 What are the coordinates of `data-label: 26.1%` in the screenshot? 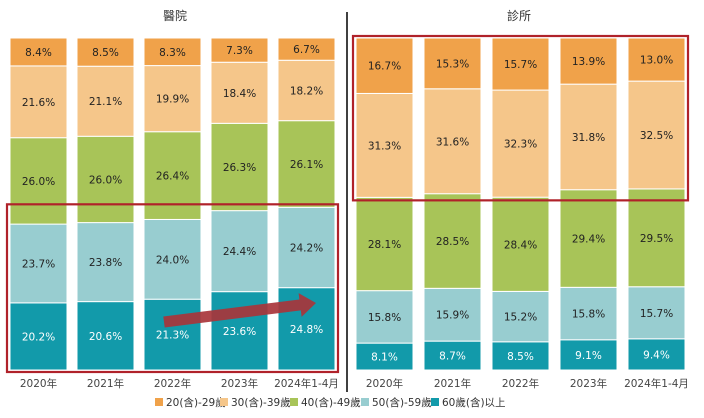 It's located at (306, 165).